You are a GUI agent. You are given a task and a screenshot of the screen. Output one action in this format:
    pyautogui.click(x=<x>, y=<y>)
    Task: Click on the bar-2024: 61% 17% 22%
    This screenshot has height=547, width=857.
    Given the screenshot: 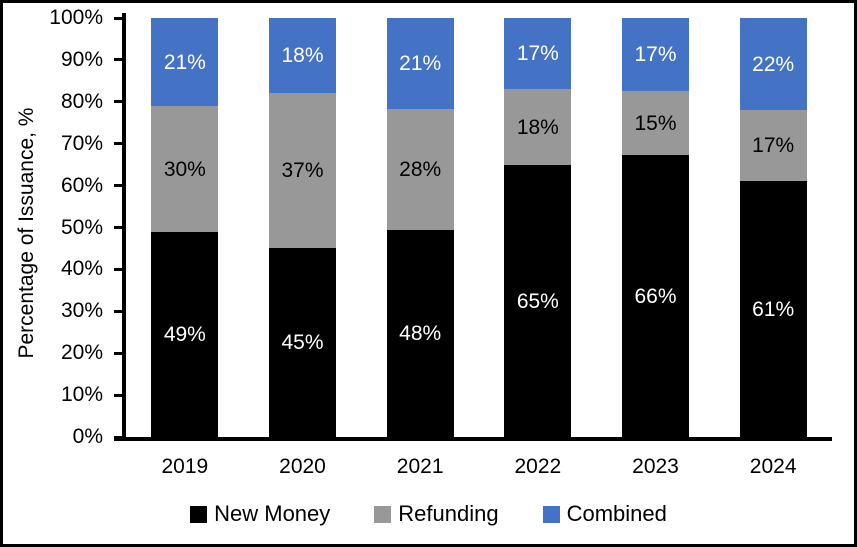 What is the action you would take?
    pyautogui.click(x=773, y=227)
    